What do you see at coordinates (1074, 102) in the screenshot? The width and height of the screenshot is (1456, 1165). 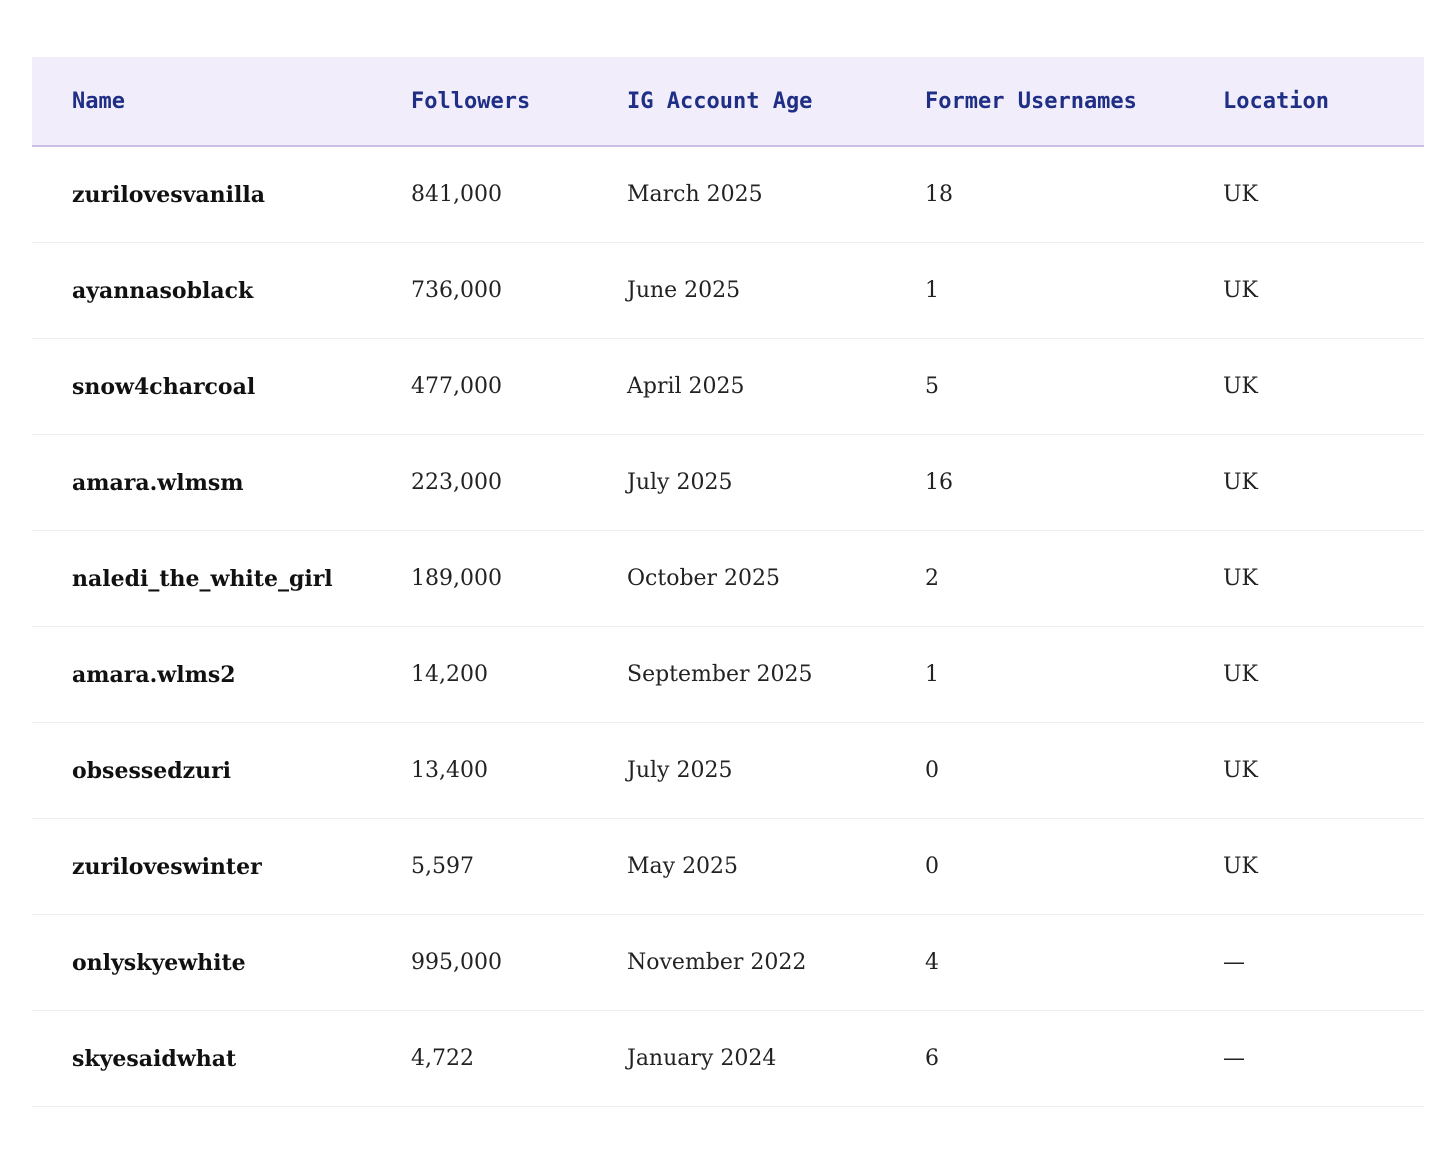 I see `column-header-former-usernames: Former Usernames` at bounding box center [1074, 102].